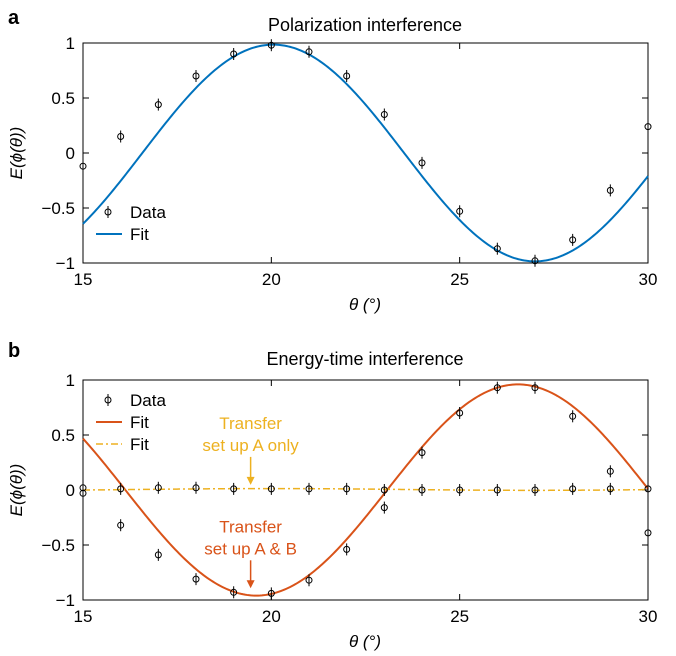 Image resolution: width=676 pixels, height=656 pixels. What do you see at coordinates (365, 641) in the screenshot?
I see `panel-b-xlabel: θ (°)` at bounding box center [365, 641].